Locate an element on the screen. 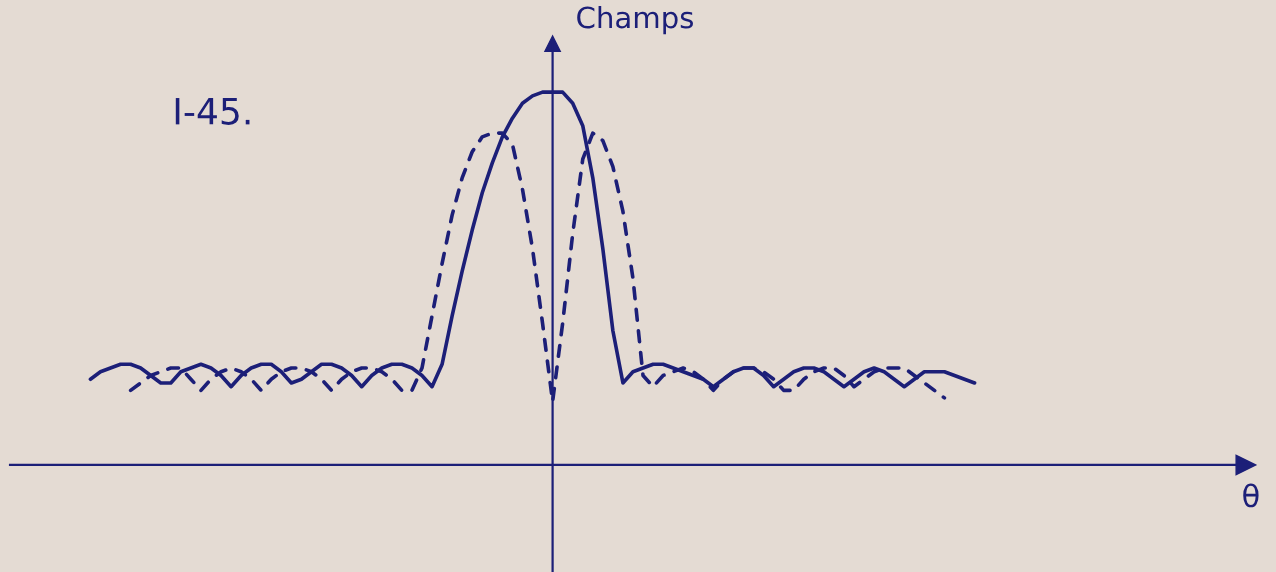 Image resolution: width=1276 pixels, height=572 pixels. annotation: I-45. is located at coordinates (212, 111).